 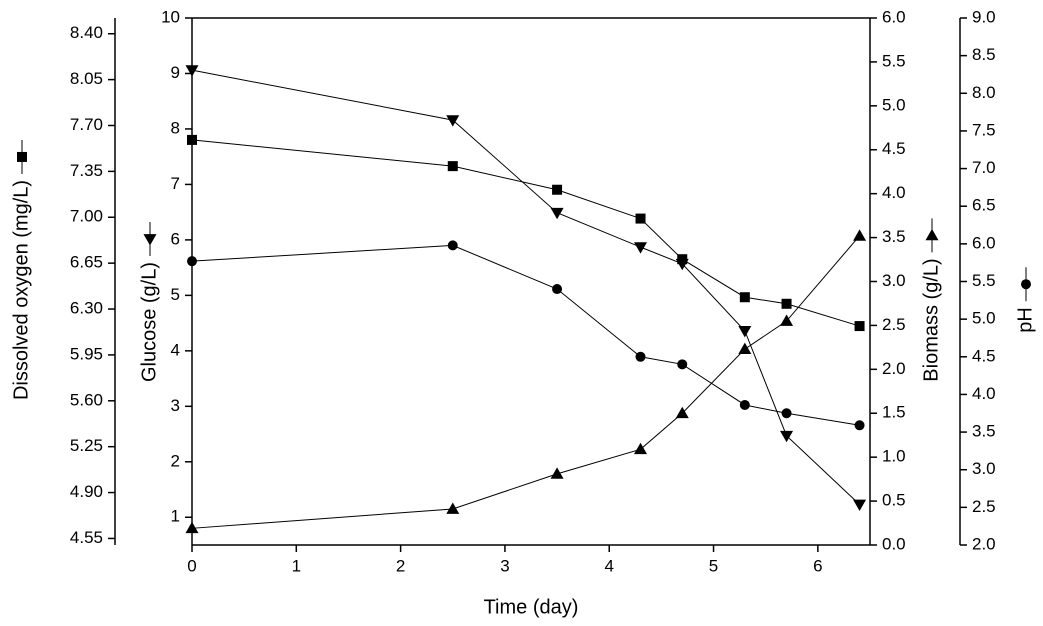 I want to click on y-tick-label: 9, so click(x=175, y=72).